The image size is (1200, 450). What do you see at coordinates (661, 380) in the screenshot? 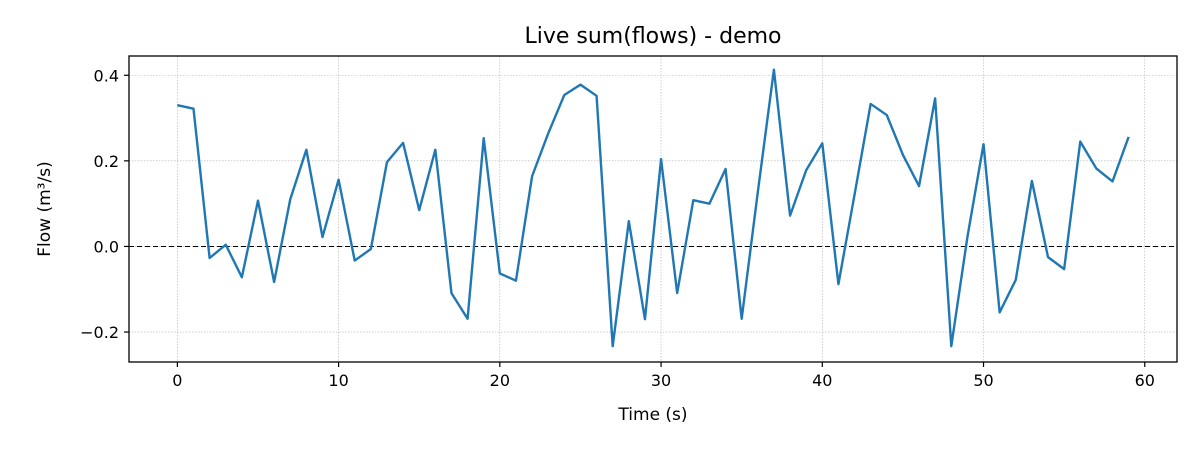
I see `x-tick-label: 30` at bounding box center [661, 380].